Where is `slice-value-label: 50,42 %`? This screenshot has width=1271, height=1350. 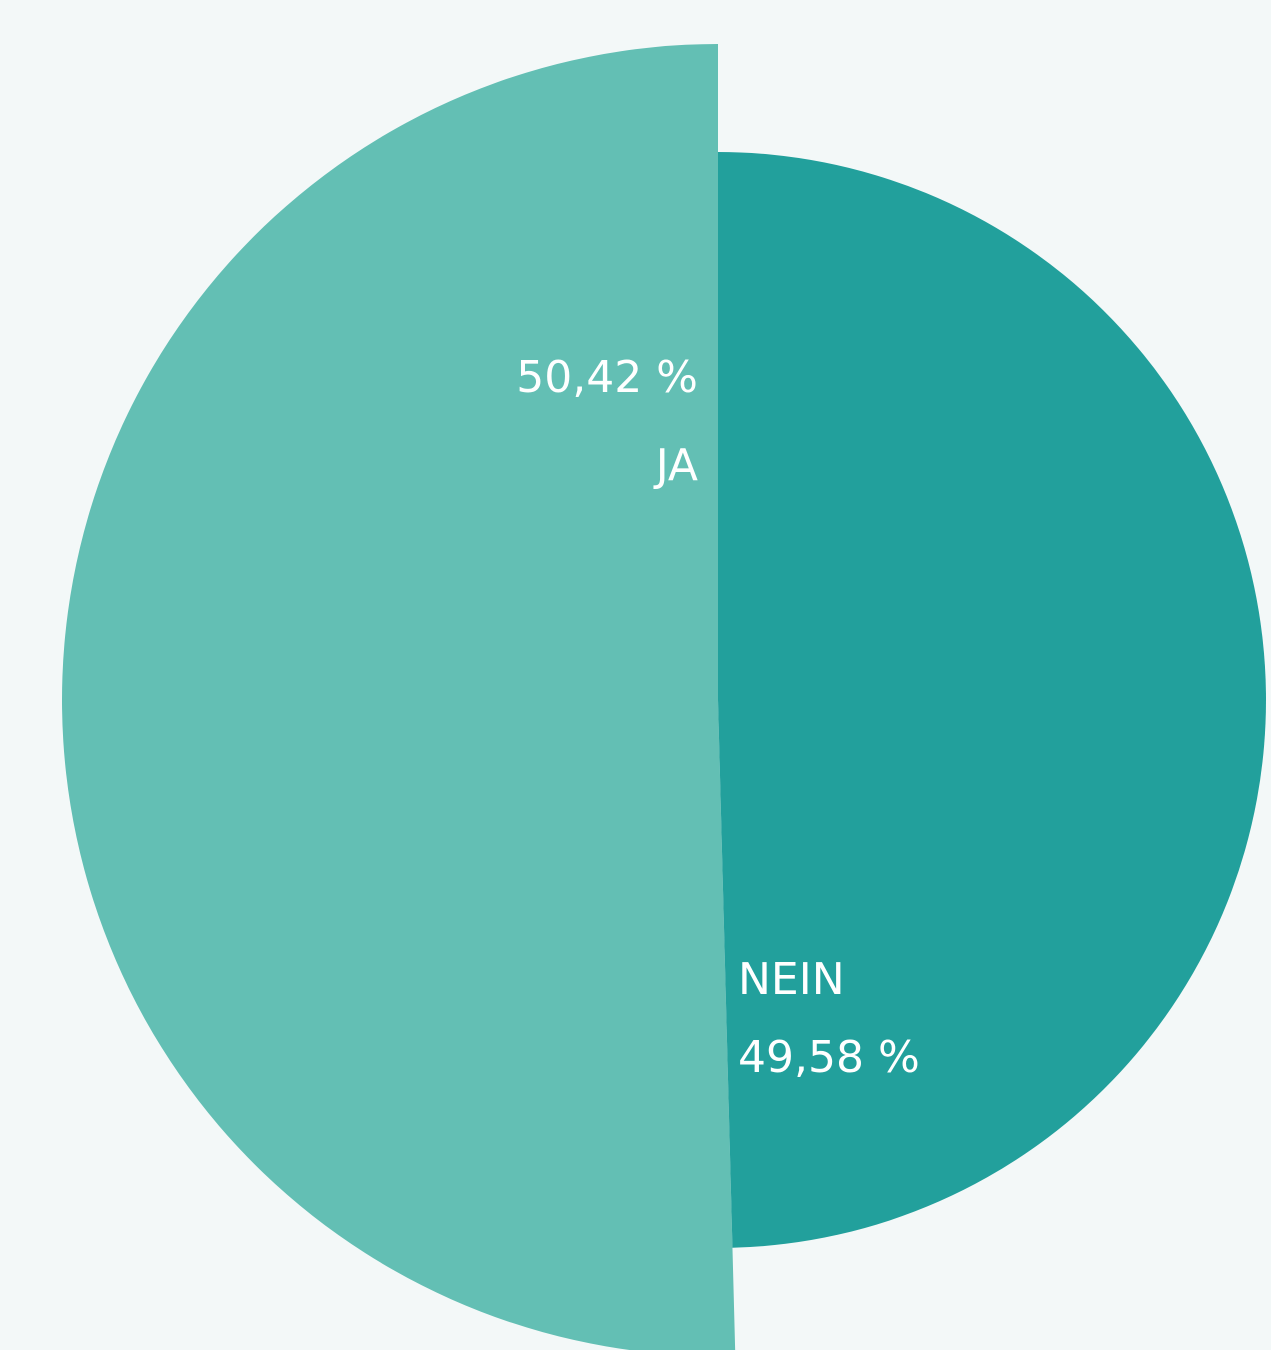
slice-value-label: 50,42 % is located at coordinates (607, 377).